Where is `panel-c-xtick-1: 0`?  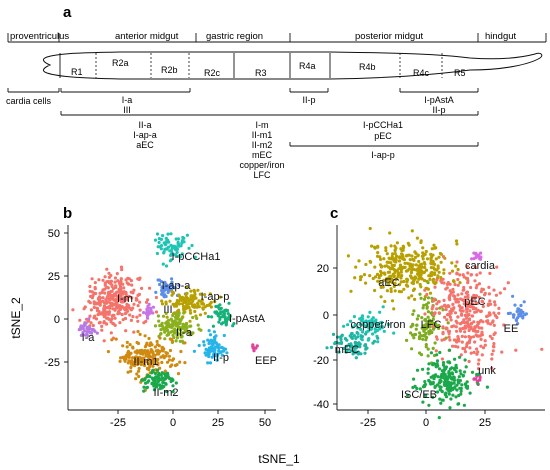
panel-c-xtick-1: 0 is located at coordinates (426, 423).